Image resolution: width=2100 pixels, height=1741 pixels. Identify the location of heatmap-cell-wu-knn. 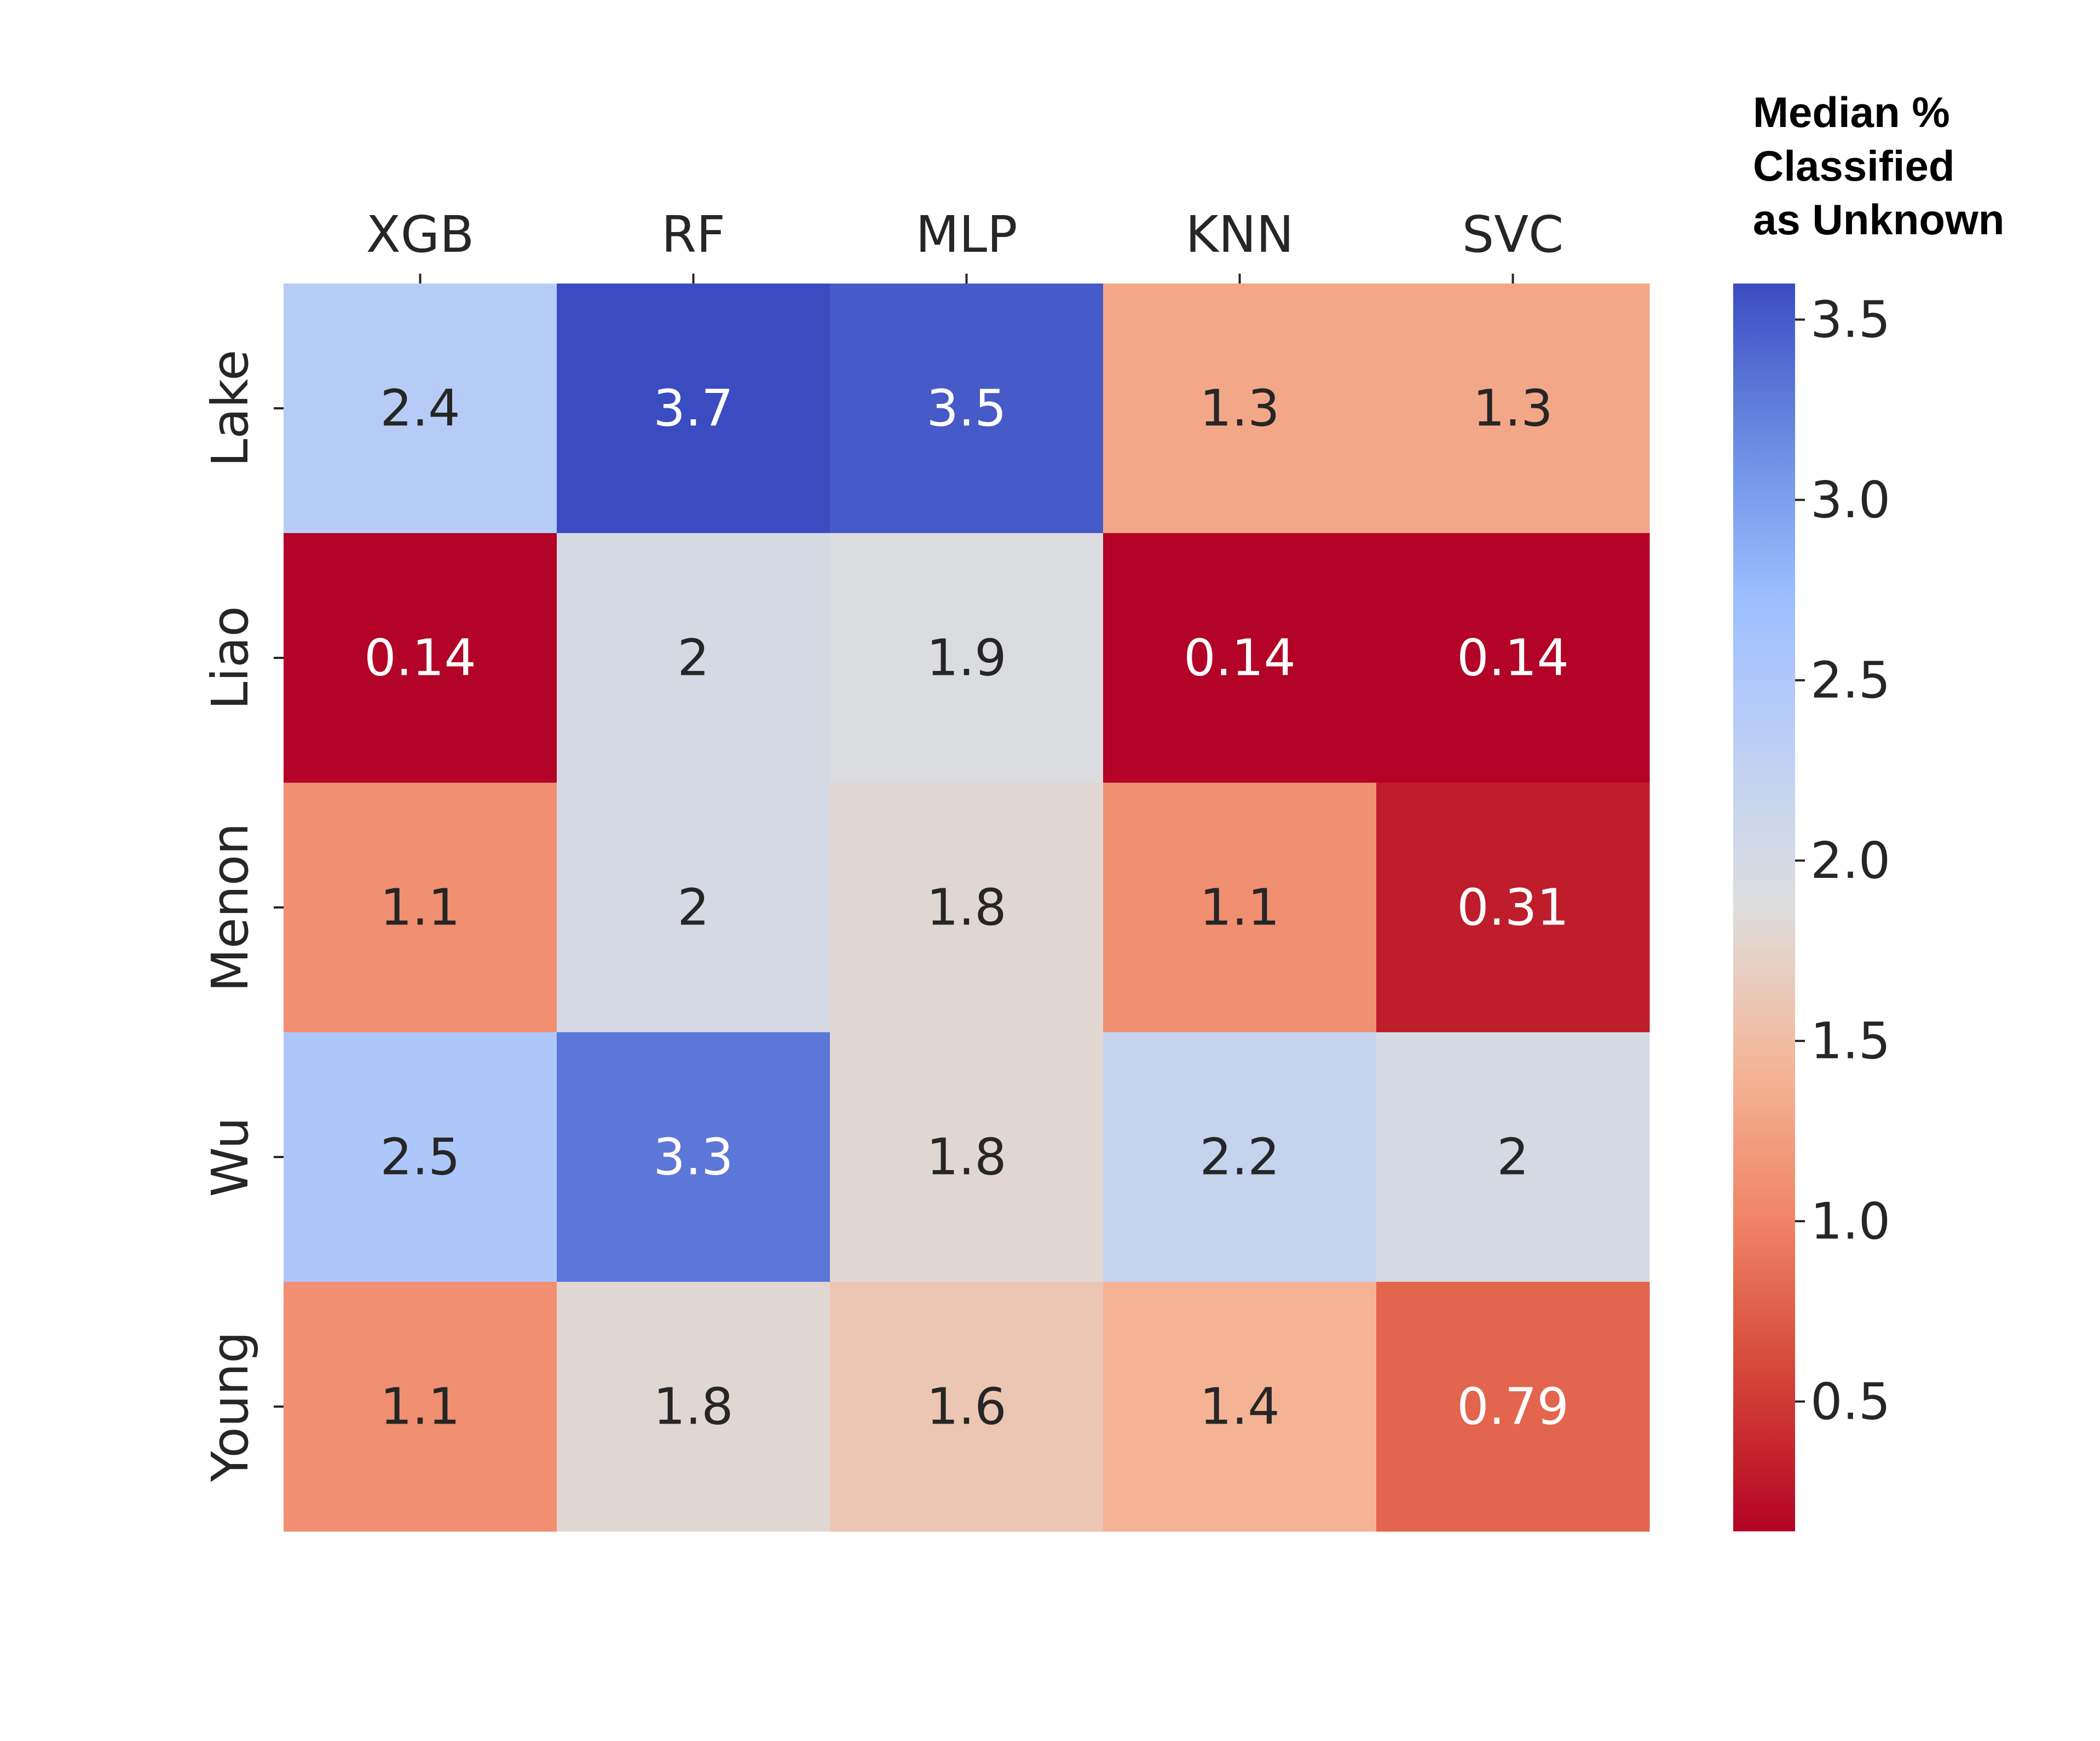
(1240, 1157).